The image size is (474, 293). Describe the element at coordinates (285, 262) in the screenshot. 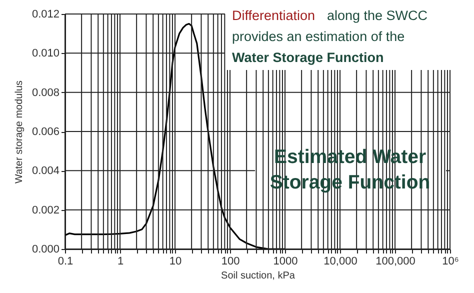

I see `x-tick-label: 1000` at that location.